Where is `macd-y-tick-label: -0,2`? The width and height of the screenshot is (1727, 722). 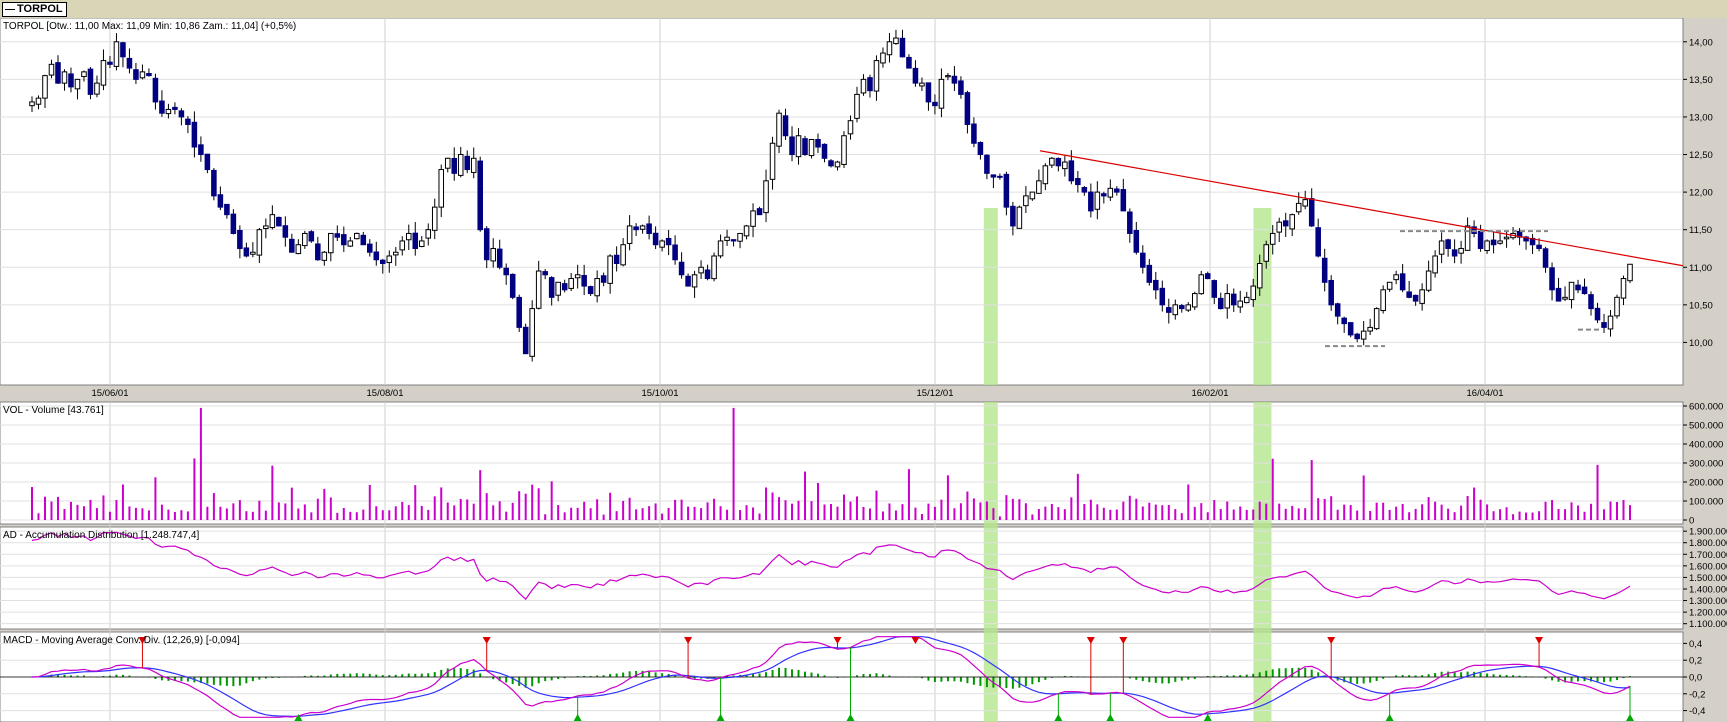
macd-y-tick-label: -0,2 is located at coordinates (1697, 694).